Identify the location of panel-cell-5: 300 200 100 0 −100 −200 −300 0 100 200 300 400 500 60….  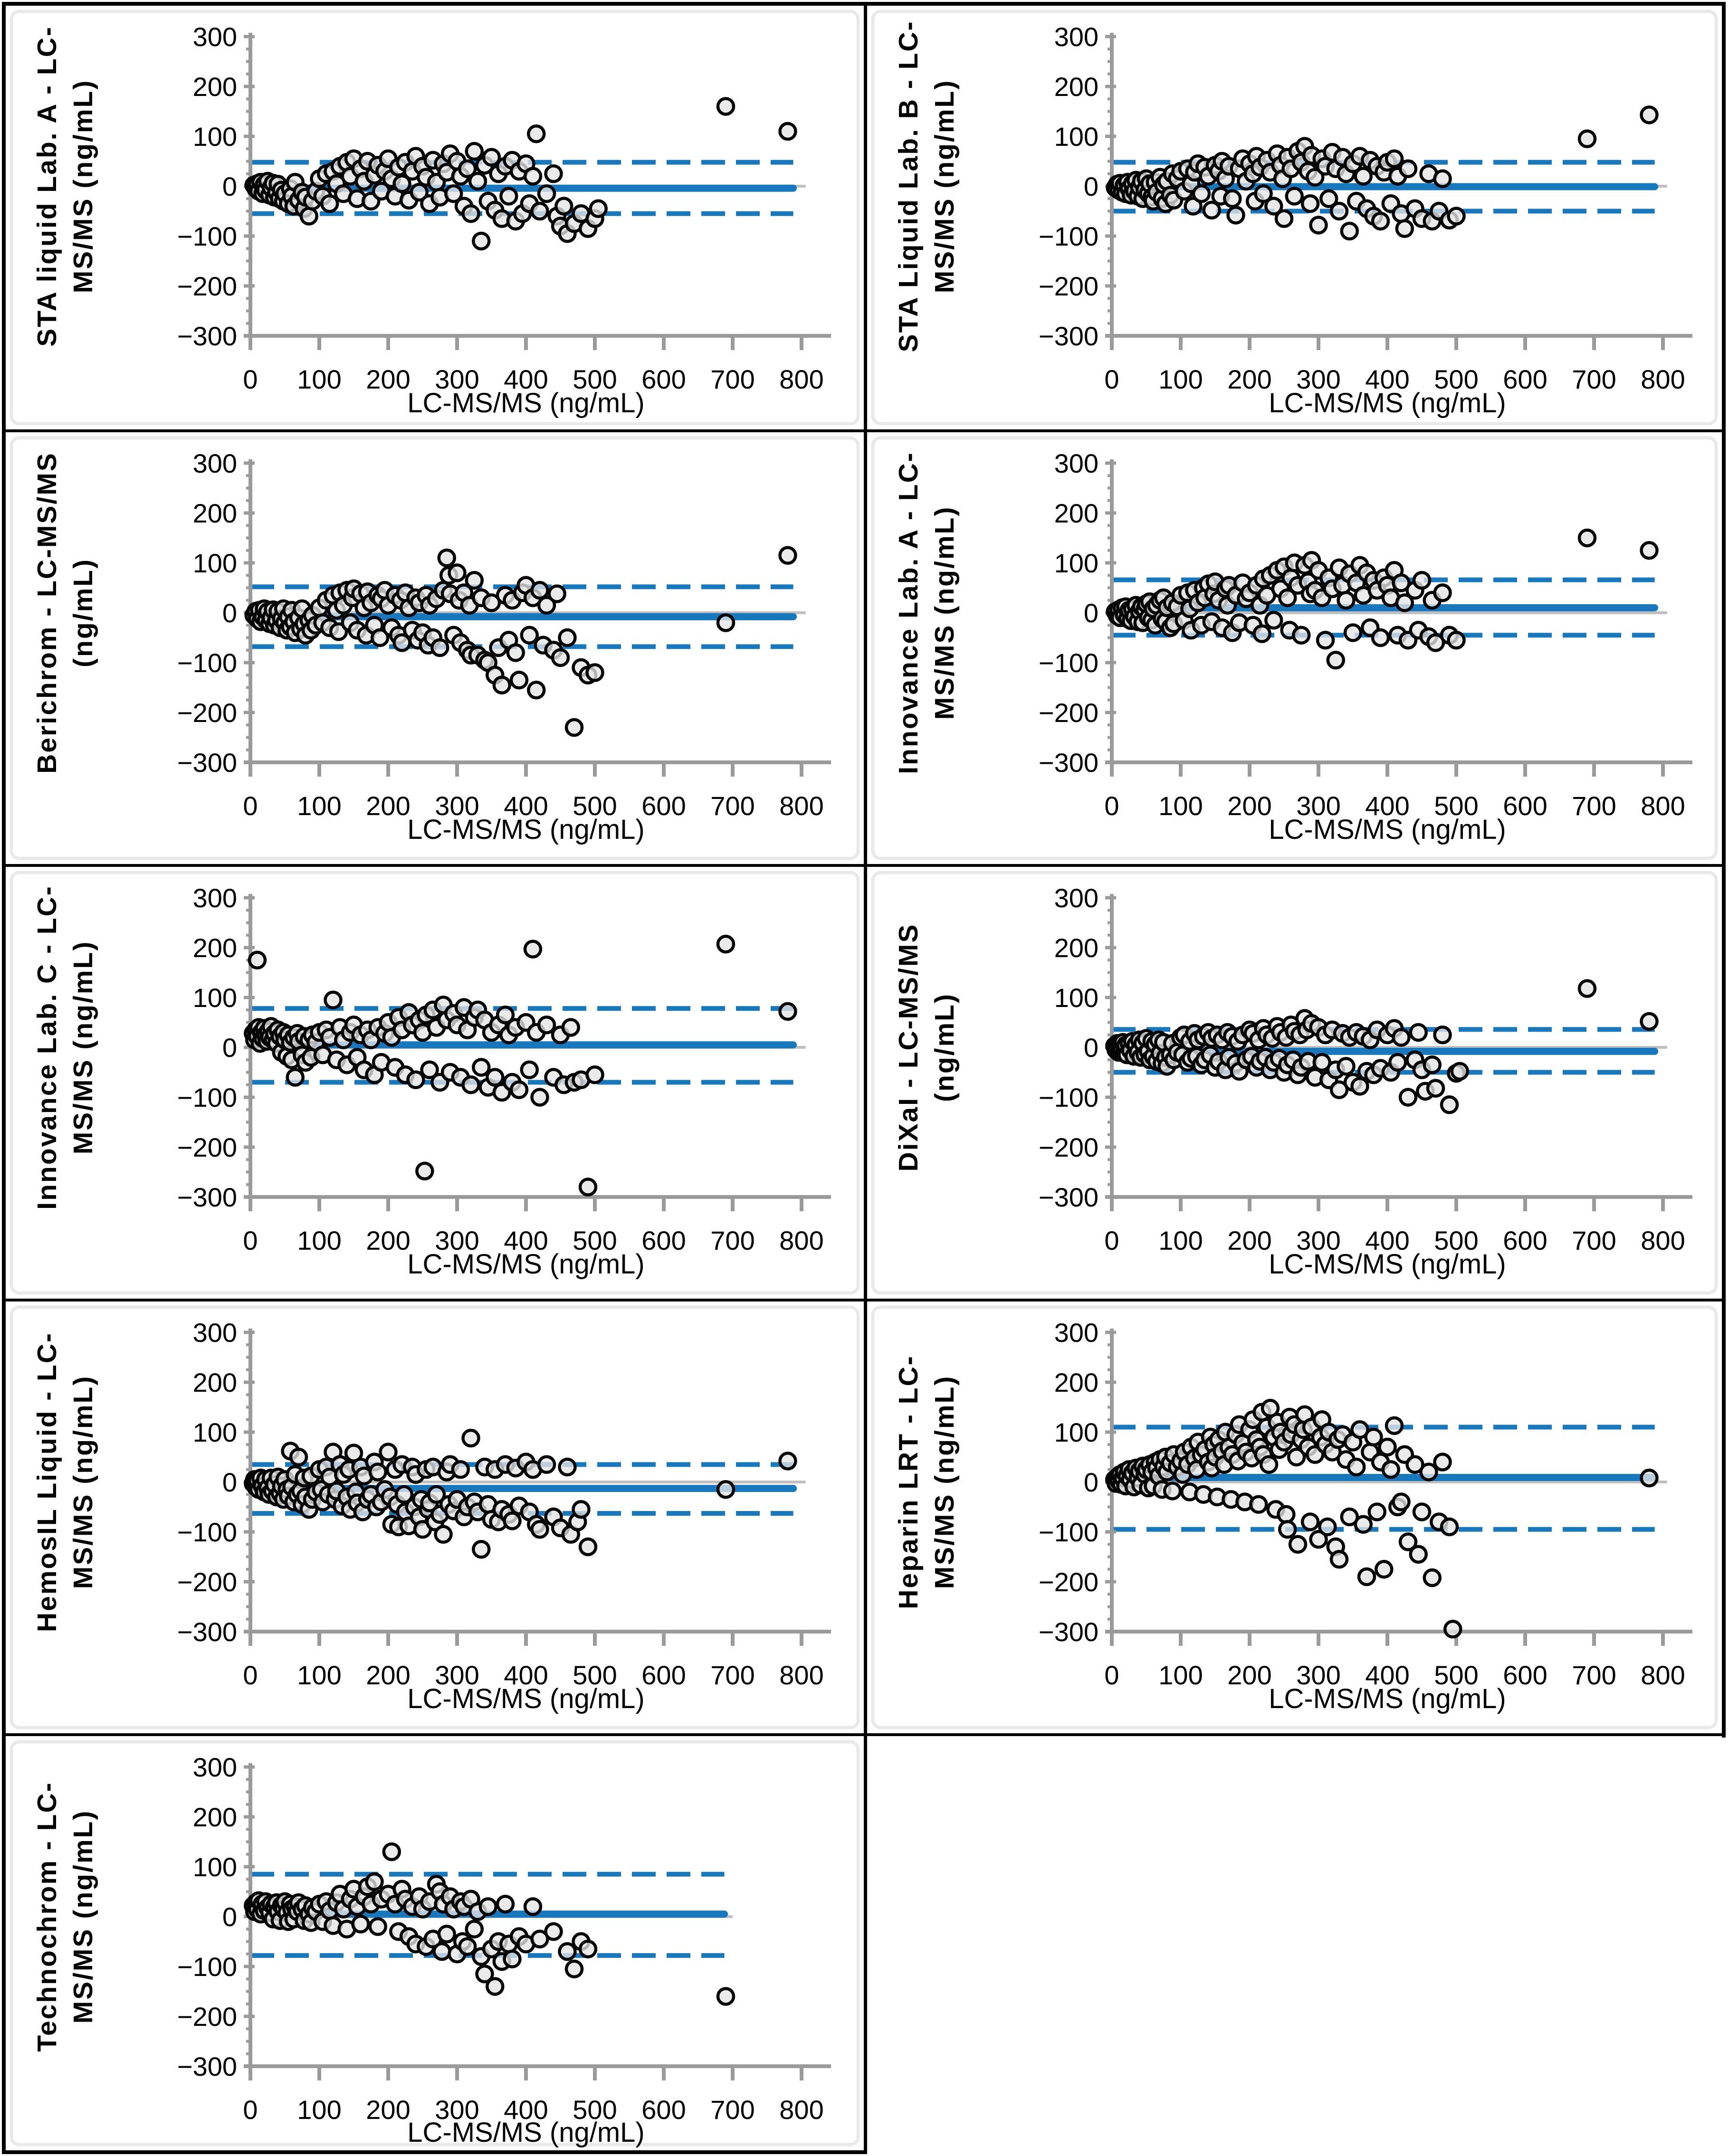
(435, 1083).